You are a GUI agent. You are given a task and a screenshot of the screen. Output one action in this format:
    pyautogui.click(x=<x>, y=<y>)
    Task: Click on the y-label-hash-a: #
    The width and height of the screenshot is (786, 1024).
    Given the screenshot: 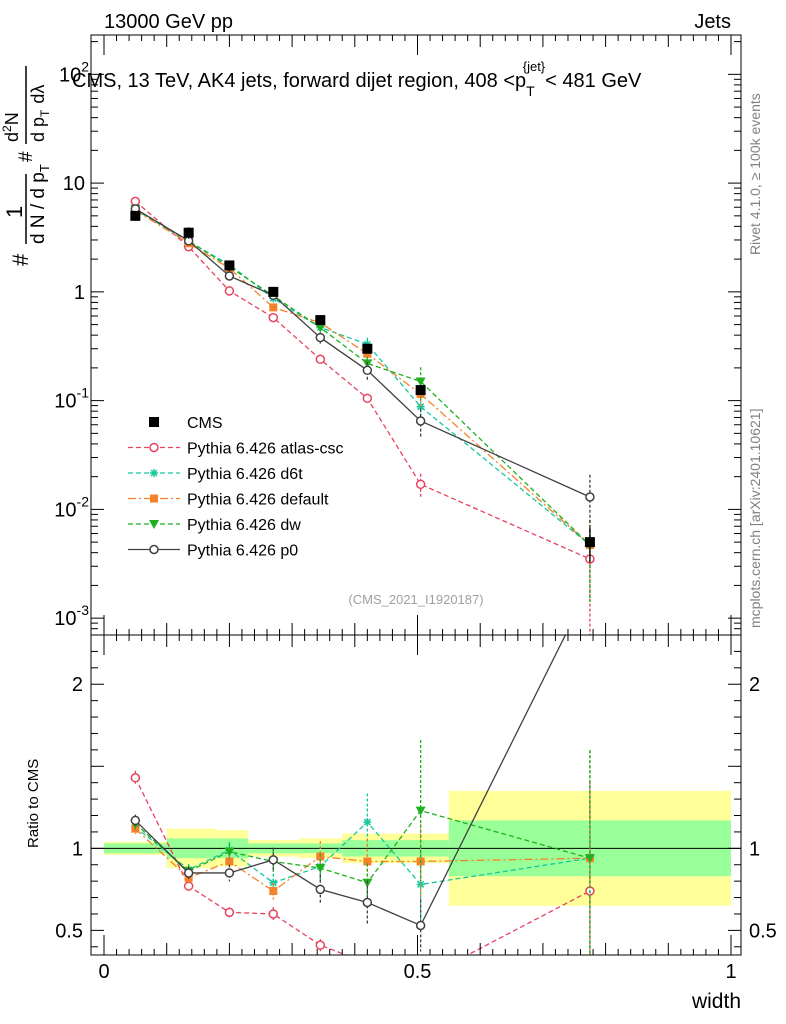 What is the action you would take?
    pyautogui.click(x=20, y=259)
    